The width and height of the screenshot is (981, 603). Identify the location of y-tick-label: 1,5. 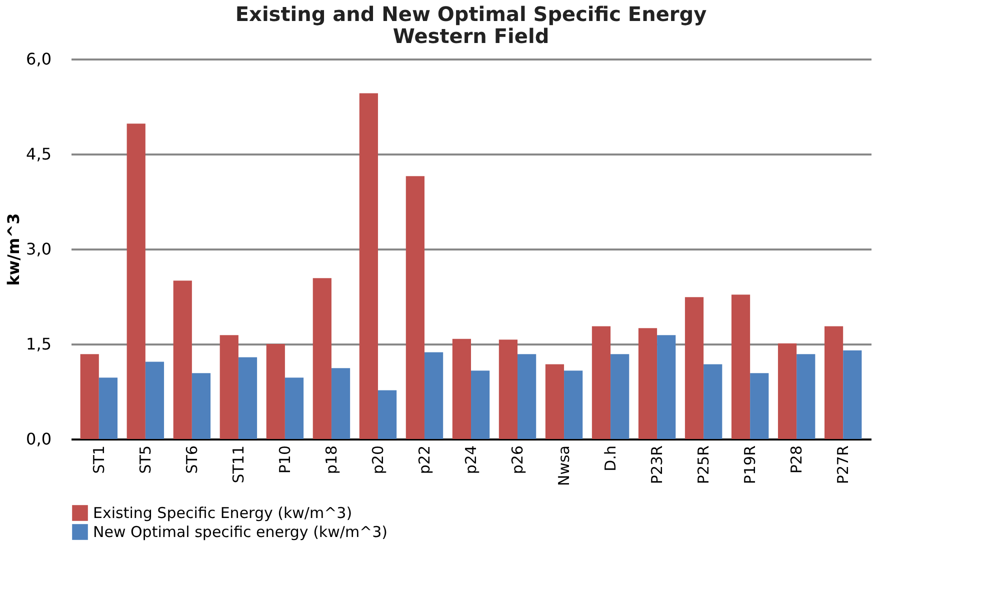
(39, 344).